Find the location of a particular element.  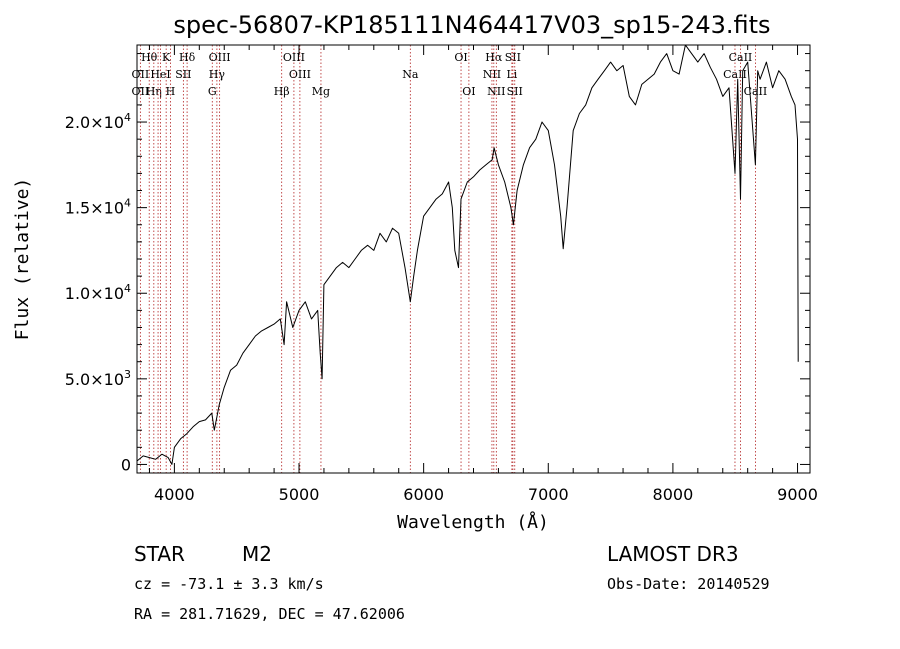

spectral-line-label: Hα is located at coordinates (494, 57).